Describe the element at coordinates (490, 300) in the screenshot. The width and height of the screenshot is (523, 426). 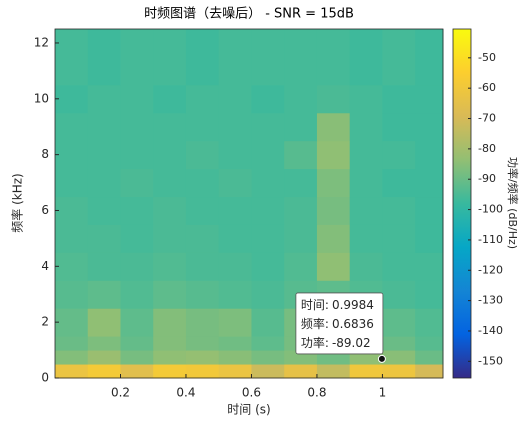
I see `colorbar-tick-label: -130` at that location.